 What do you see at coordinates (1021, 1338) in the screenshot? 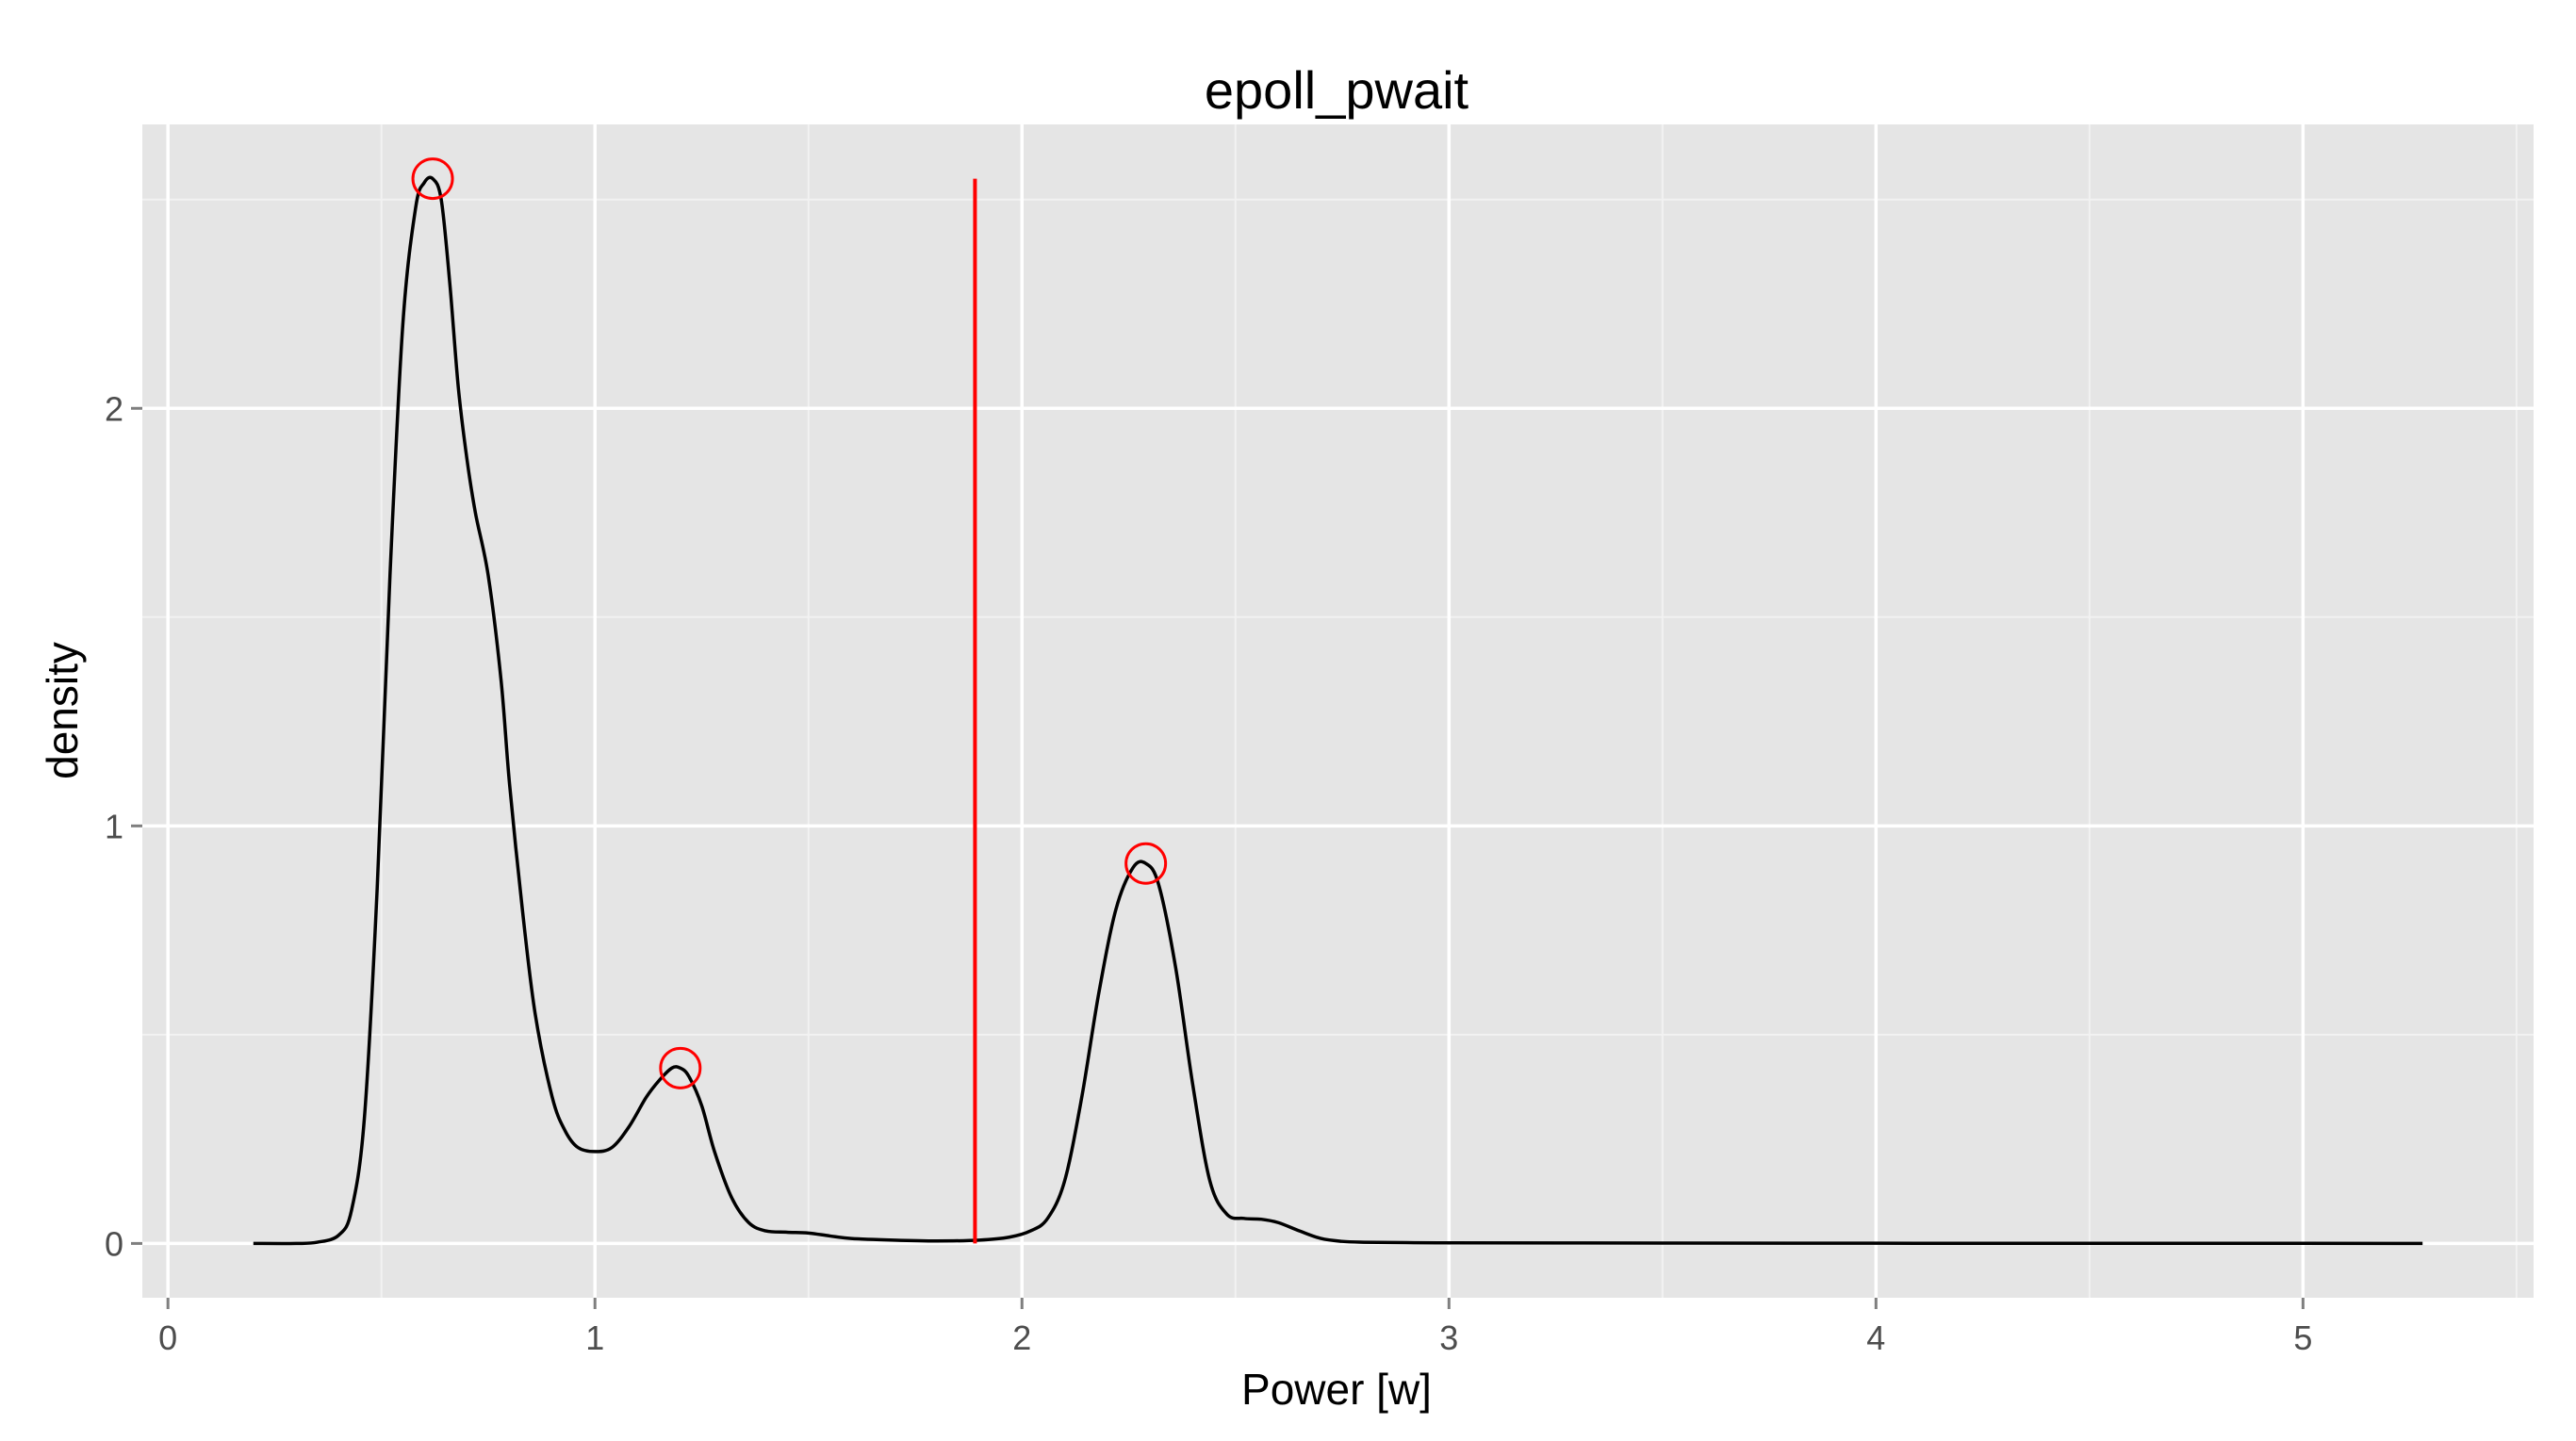
I see `x-tick-label: 2` at bounding box center [1021, 1338].